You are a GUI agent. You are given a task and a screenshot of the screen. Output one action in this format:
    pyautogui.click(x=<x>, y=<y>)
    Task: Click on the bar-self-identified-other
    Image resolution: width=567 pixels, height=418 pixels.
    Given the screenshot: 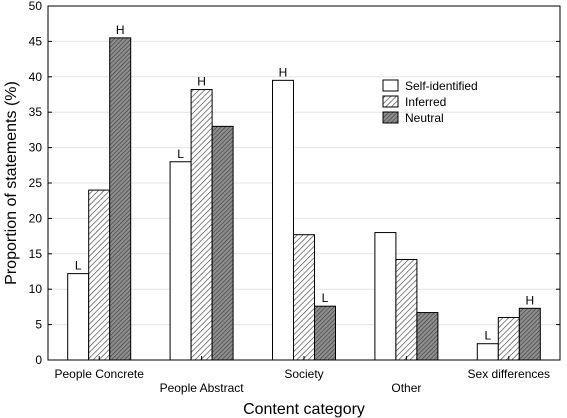 What is the action you would take?
    pyautogui.click(x=385, y=296)
    